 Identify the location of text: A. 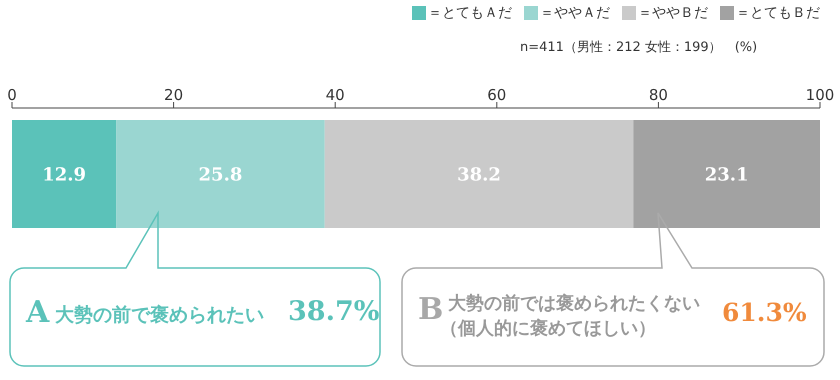
(38, 312).